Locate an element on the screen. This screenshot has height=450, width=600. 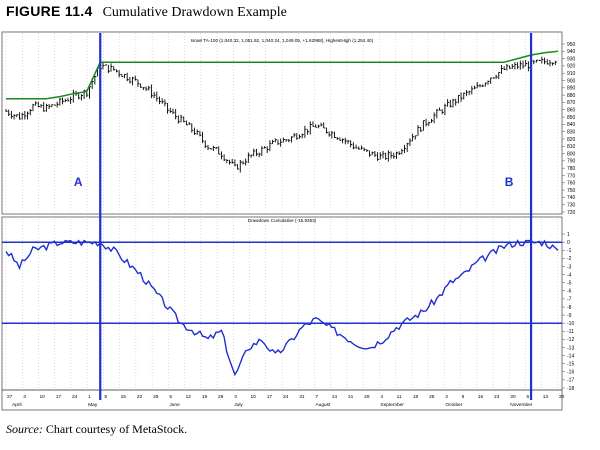
figure-title: FIGURE 11.4 Cumulative Drawdown Example is located at coordinates (146, 12).